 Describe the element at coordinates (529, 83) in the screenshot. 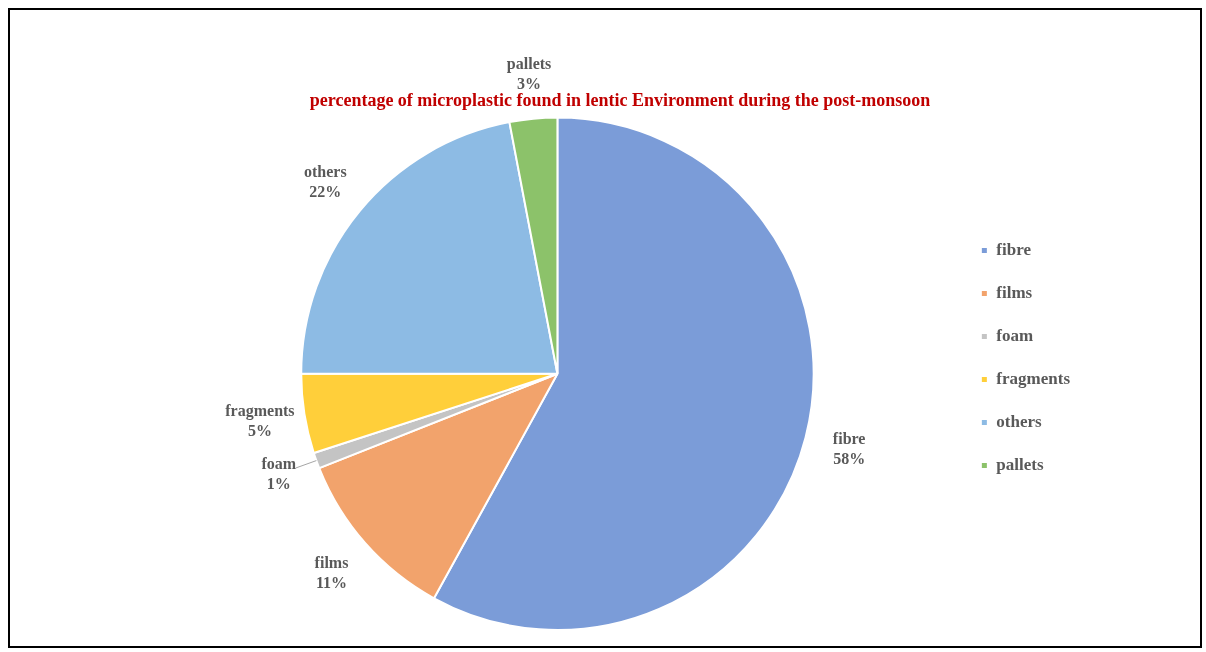

I see `data-label: 3%` at that location.